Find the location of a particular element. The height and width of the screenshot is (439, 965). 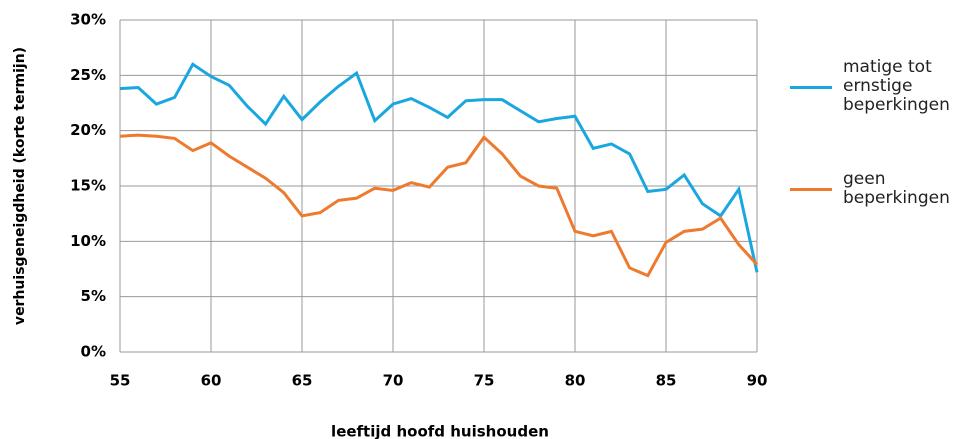

x-tick-label: 85 is located at coordinates (666, 381).